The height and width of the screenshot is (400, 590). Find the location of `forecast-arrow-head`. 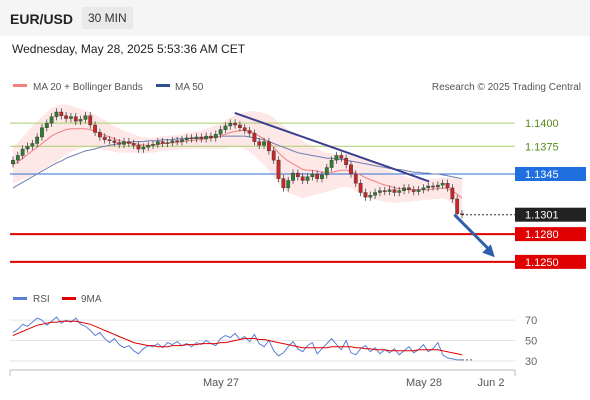

forecast-arrow-head is located at coordinates (488, 251).